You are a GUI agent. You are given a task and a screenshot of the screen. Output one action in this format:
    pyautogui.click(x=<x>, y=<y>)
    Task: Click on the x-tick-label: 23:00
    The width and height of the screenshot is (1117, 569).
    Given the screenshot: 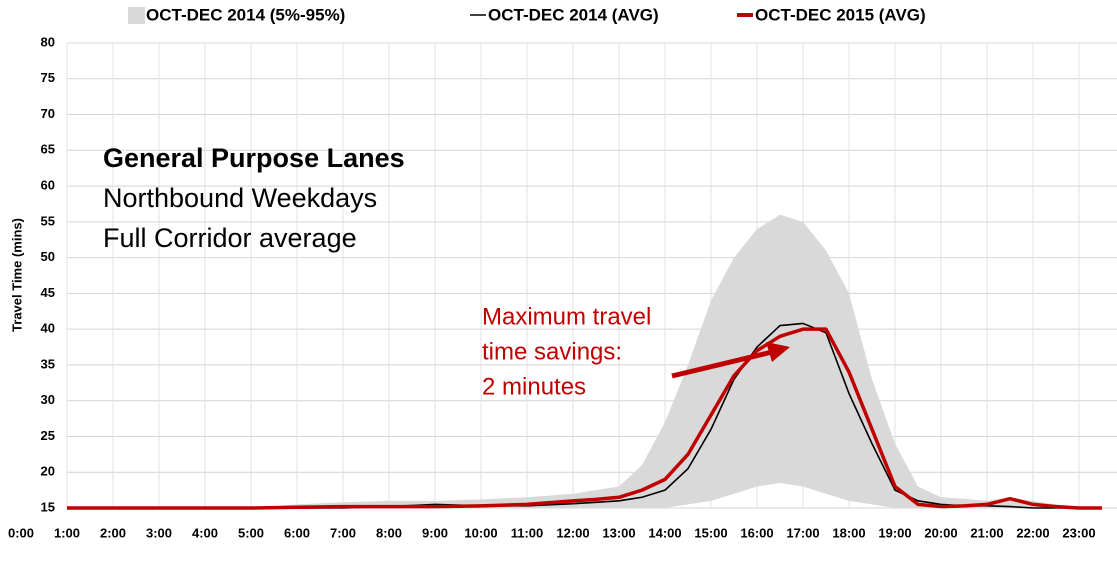 What is the action you would take?
    pyautogui.click(x=1078, y=532)
    